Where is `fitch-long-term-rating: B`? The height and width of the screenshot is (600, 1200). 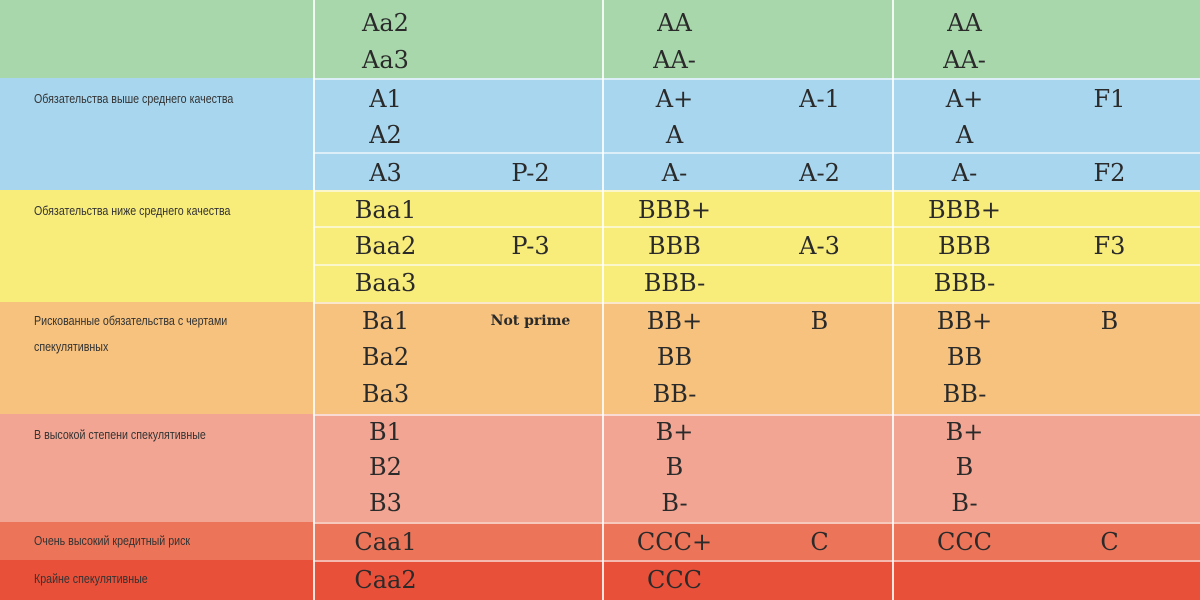 fitch-long-term-rating: B is located at coordinates (964, 466).